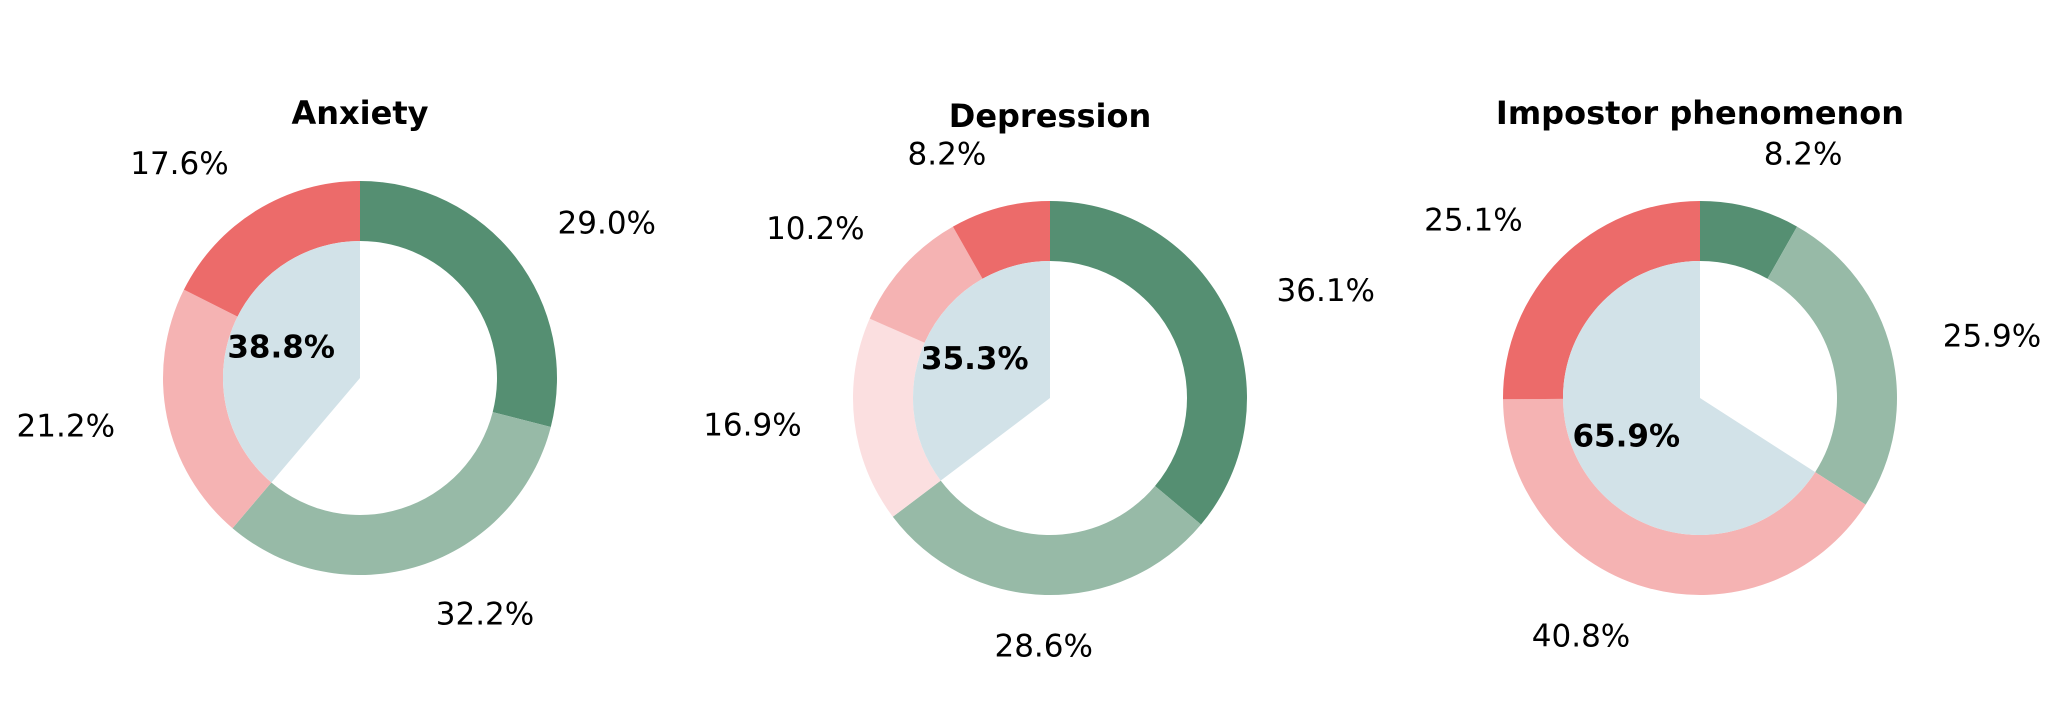  Describe the element at coordinates (1581, 637) in the screenshot. I see `impostor-phenomenon-slice-label-40-8: 40.8%` at that location.